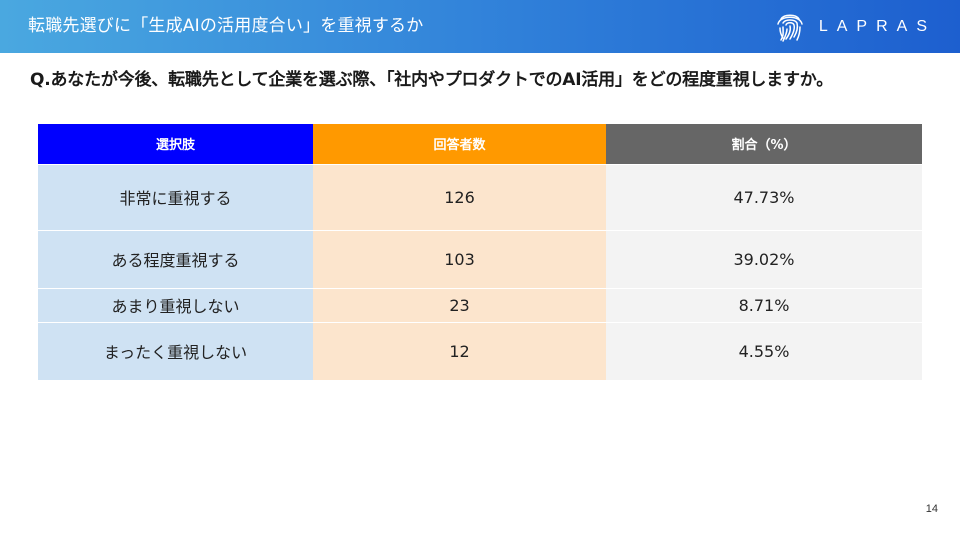 The width and height of the screenshot is (960, 540). I want to click on header-bar: 転職先選びに「生成AIの活用度合い」を重視するか LAPRAS, so click(480, 26).